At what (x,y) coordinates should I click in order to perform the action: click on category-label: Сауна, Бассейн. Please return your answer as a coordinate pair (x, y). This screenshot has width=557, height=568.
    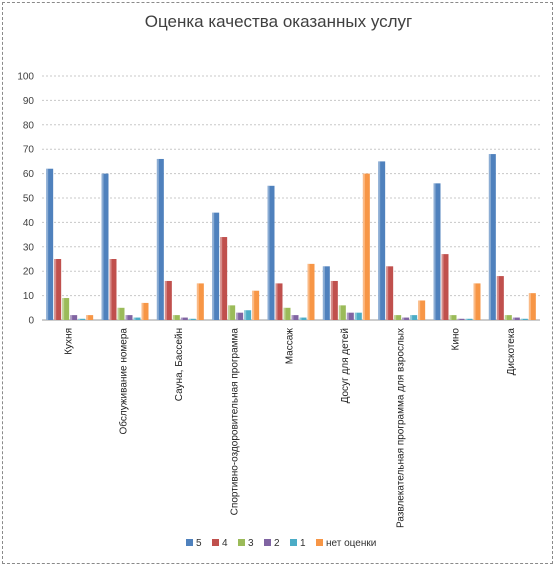
    Looking at the image, I should click on (179, 364).